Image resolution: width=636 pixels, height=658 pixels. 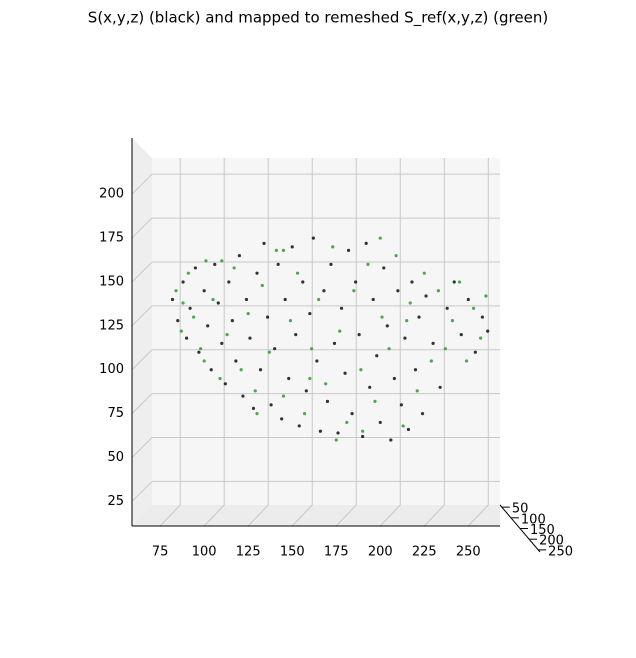 I want to click on z-tick-label: 100, so click(x=111, y=369).